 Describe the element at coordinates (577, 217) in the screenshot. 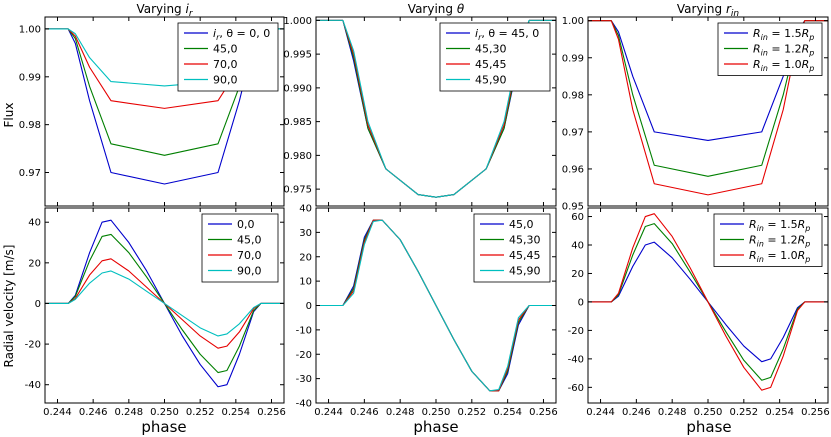

I see `y-tick-label: 60` at that location.